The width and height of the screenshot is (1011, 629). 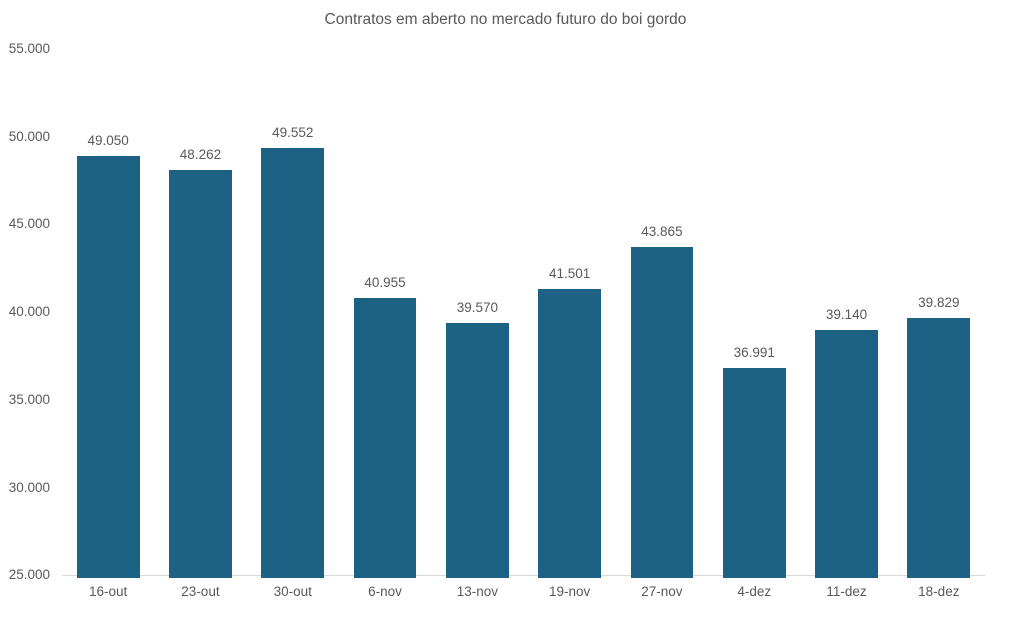 I want to click on bar-value-label: 36.991, so click(x=754, y=352).